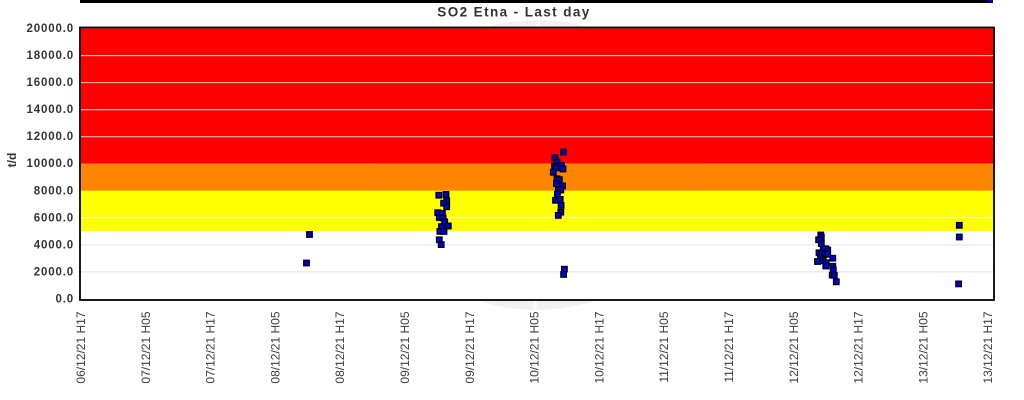 This screenshot has height=400, width=1024. I want to click on svg-text: 10/12/21 H17, so click(599, 347).